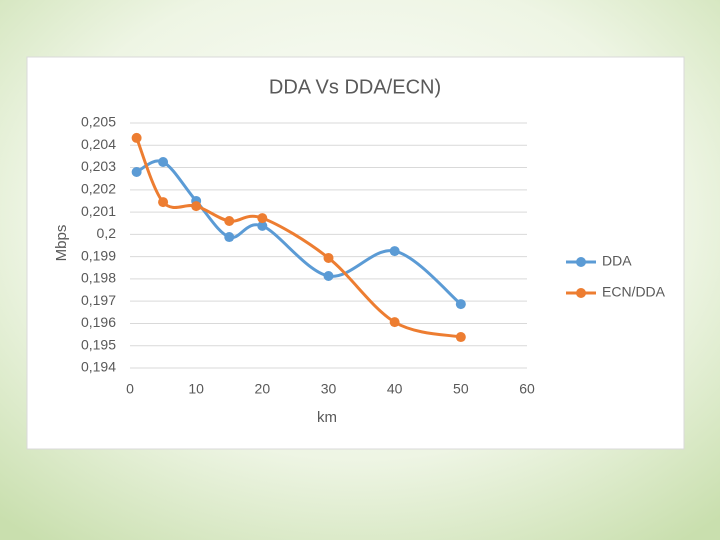 The height and width of the screenshot is (540, 720). Describe the element at coordinates (395, 389) in the screenshot. I see `x-tick-label: 40` at that location.